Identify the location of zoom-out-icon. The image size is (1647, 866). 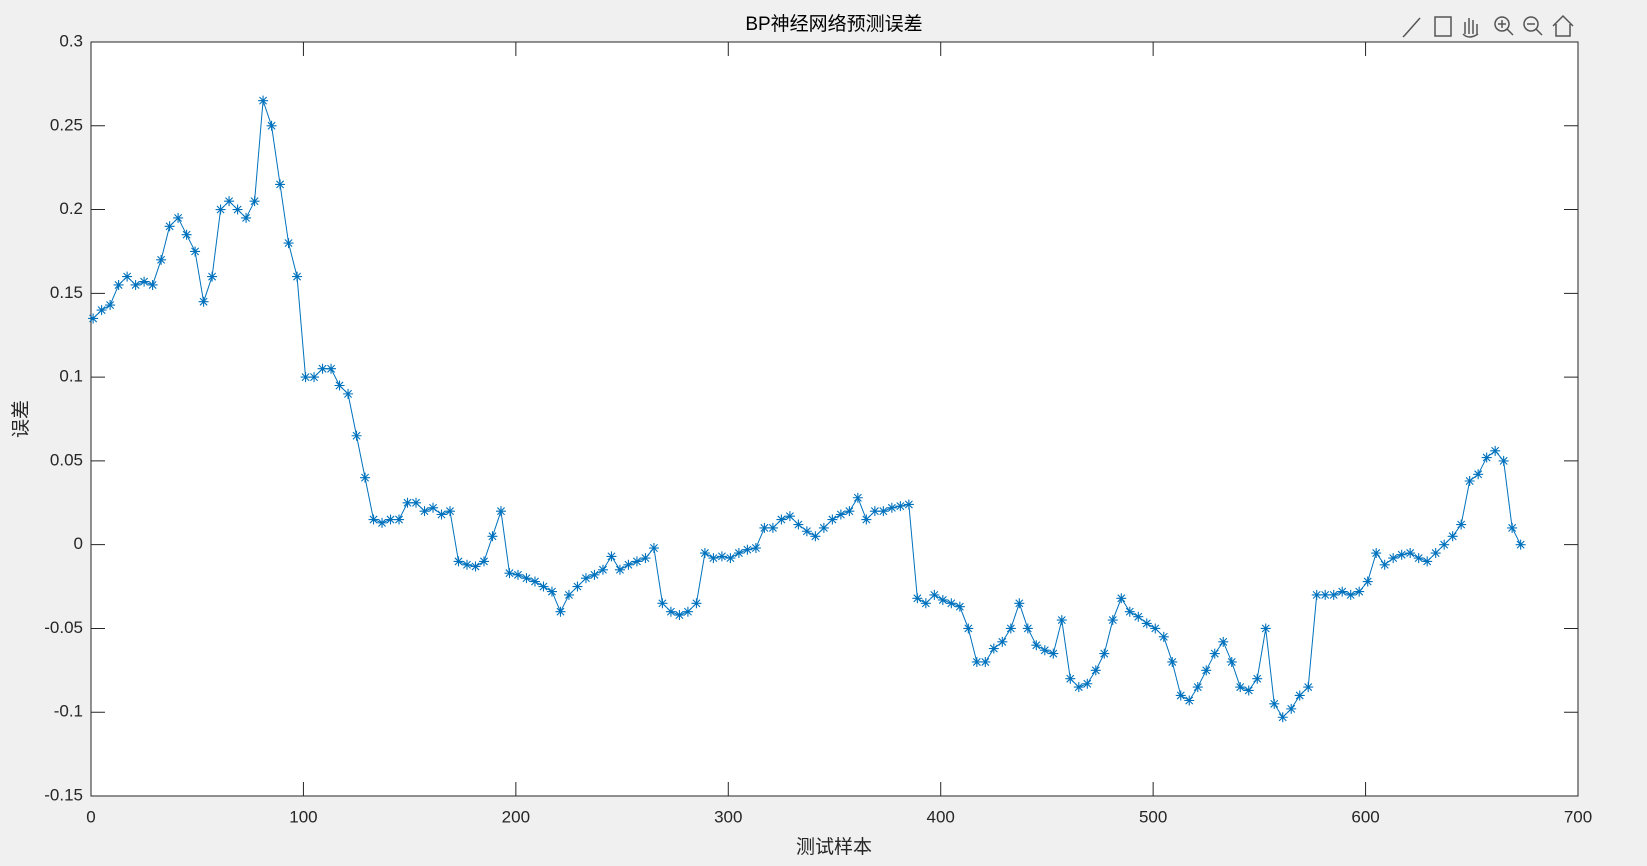
(1531, 24).